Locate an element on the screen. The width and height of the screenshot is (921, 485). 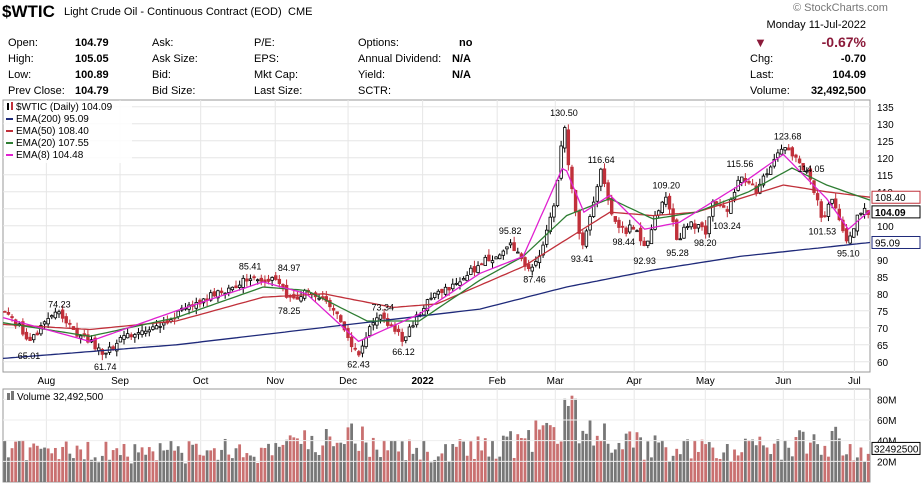
price-annotation: 74.23 is located at coordinates (59, 304).